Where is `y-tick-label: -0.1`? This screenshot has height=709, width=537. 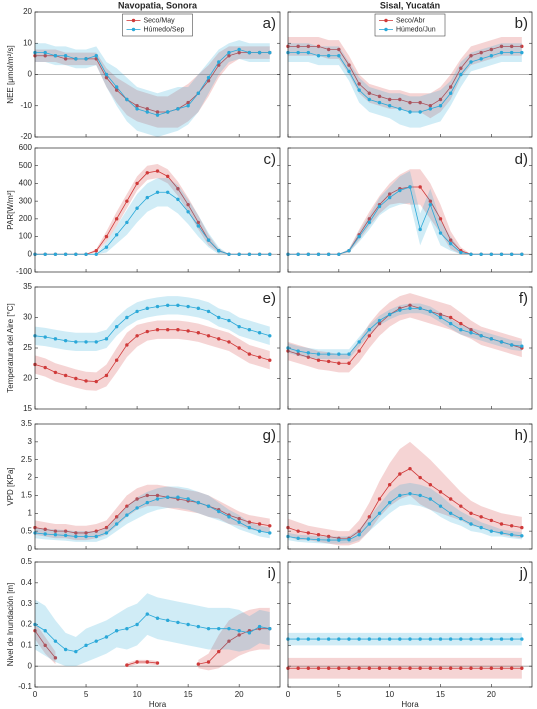
y-tick-label: -0.1 is located at coordinates (25, 686).